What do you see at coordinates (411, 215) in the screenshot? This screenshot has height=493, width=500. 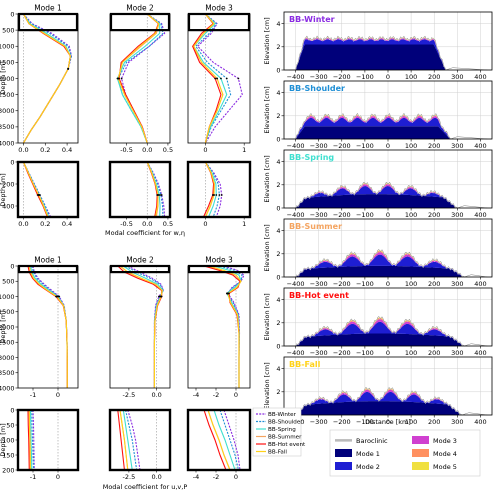 I see `x-tick-label: 100` at bounding box center [411, 215].